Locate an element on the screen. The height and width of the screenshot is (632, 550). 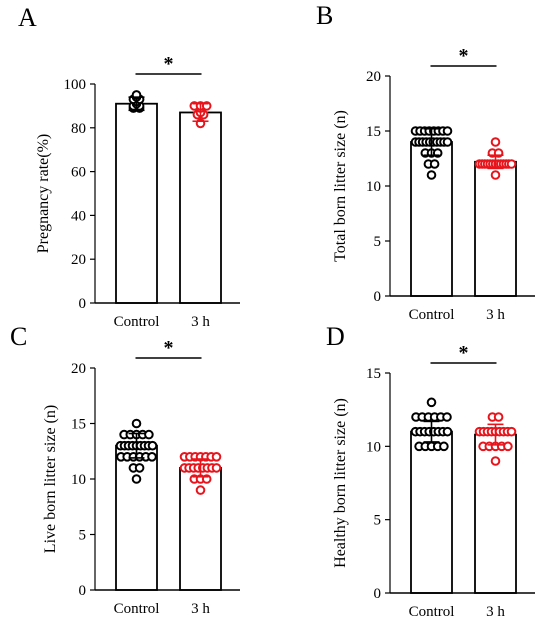
panel-b-y-tick-label: 15 is located at coordinates (373, 132).